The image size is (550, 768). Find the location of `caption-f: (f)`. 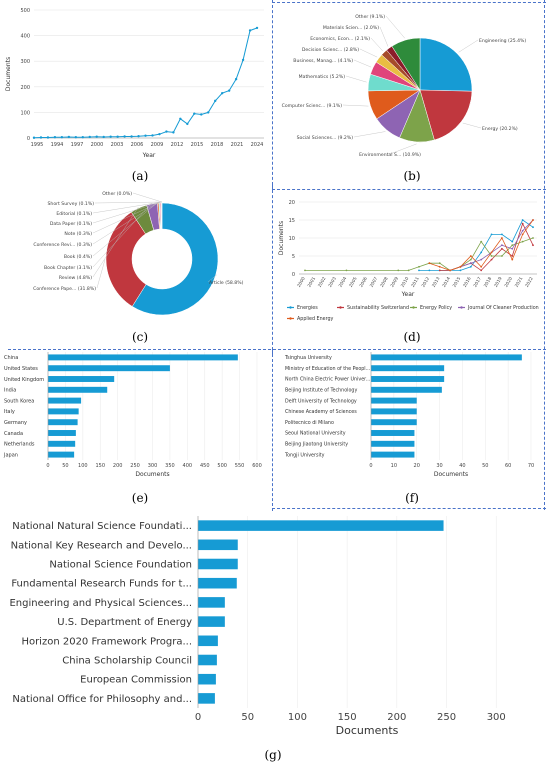

caption-f: (f) is located at coordinates (412, 498).